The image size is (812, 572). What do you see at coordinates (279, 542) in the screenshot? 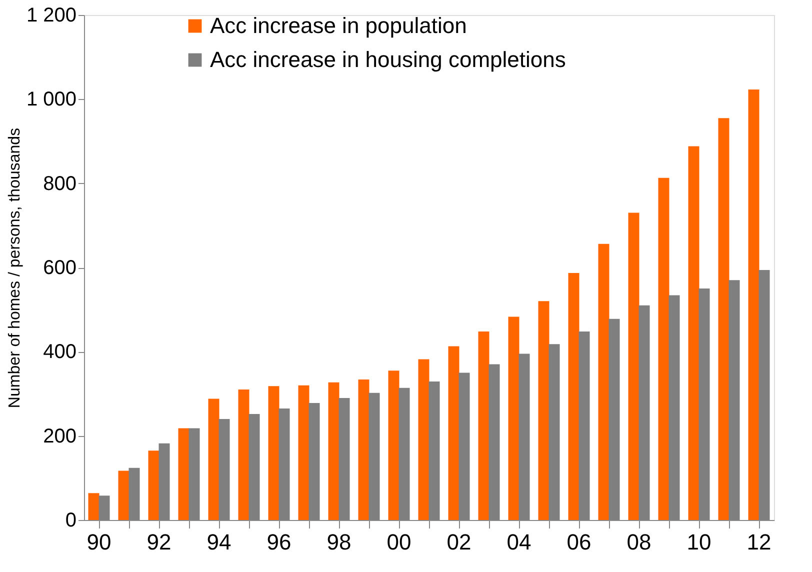
I see `x-tick-label: 96` at bounding box center [279, 542].